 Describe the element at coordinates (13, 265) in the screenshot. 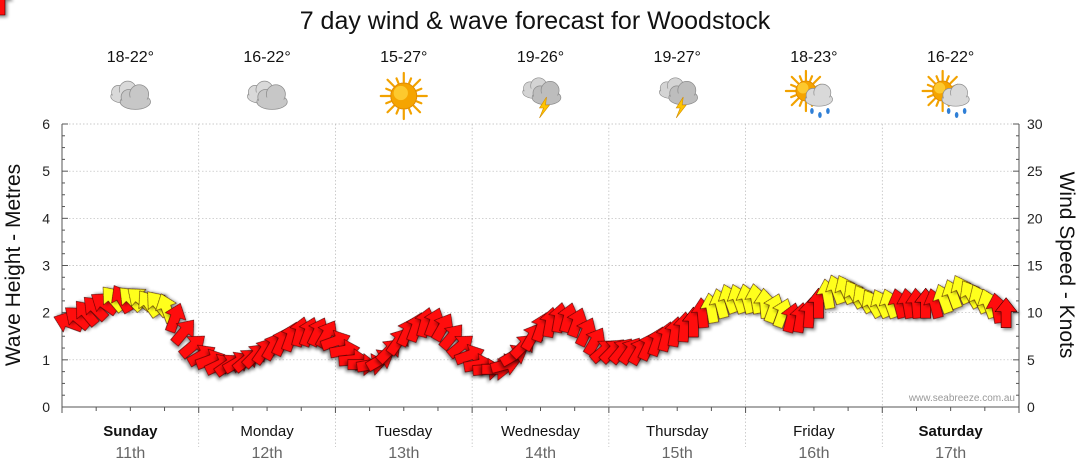

I see `left-axis-label: Wave Height - Metres` at that location.